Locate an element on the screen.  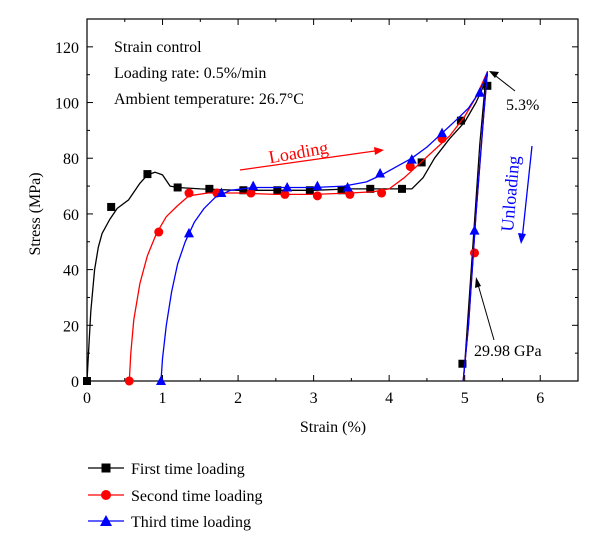
y-tick-label-1: 20 is located at coordinates (71, 326).